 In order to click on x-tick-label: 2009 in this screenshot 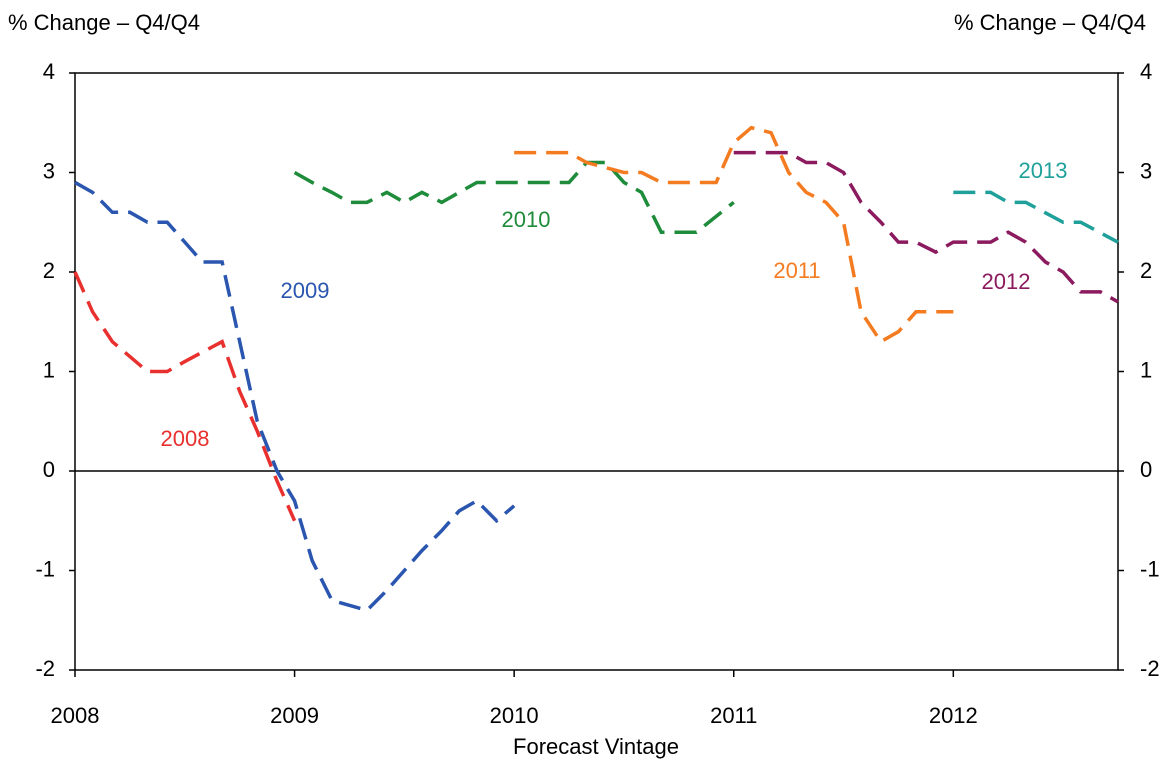, I will do `click(294, 715)`.